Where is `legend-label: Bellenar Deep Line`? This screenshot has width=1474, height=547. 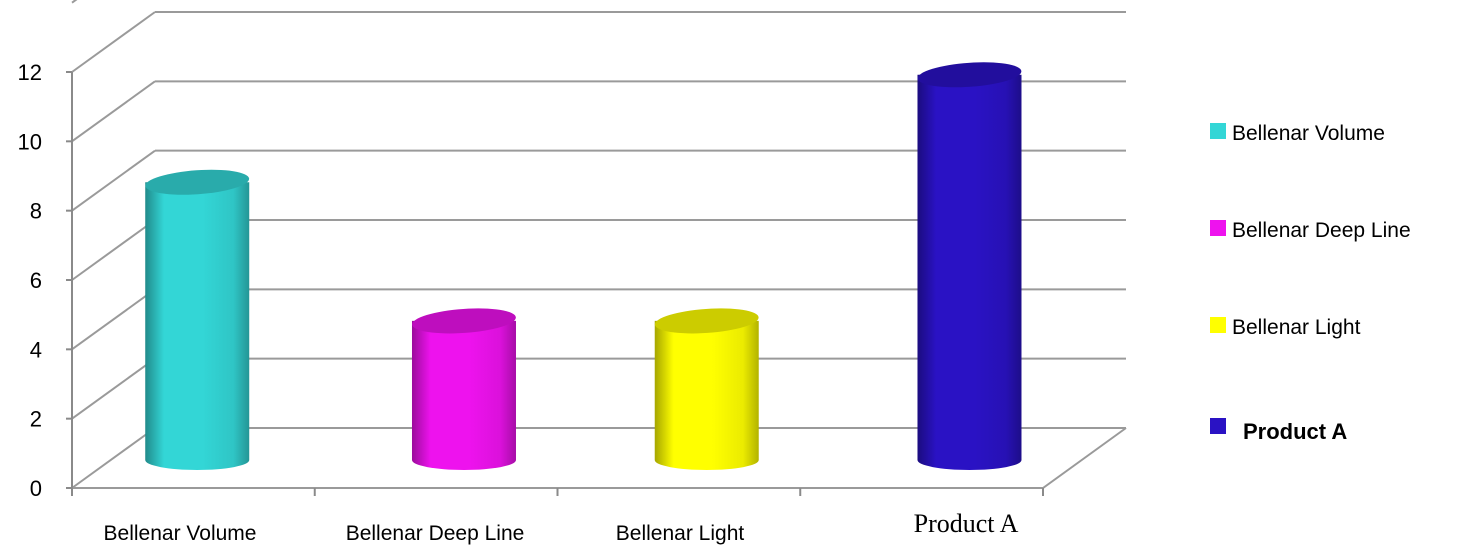 legend-label: Bellenar Deep Line is located at coordinates (1321, 230).